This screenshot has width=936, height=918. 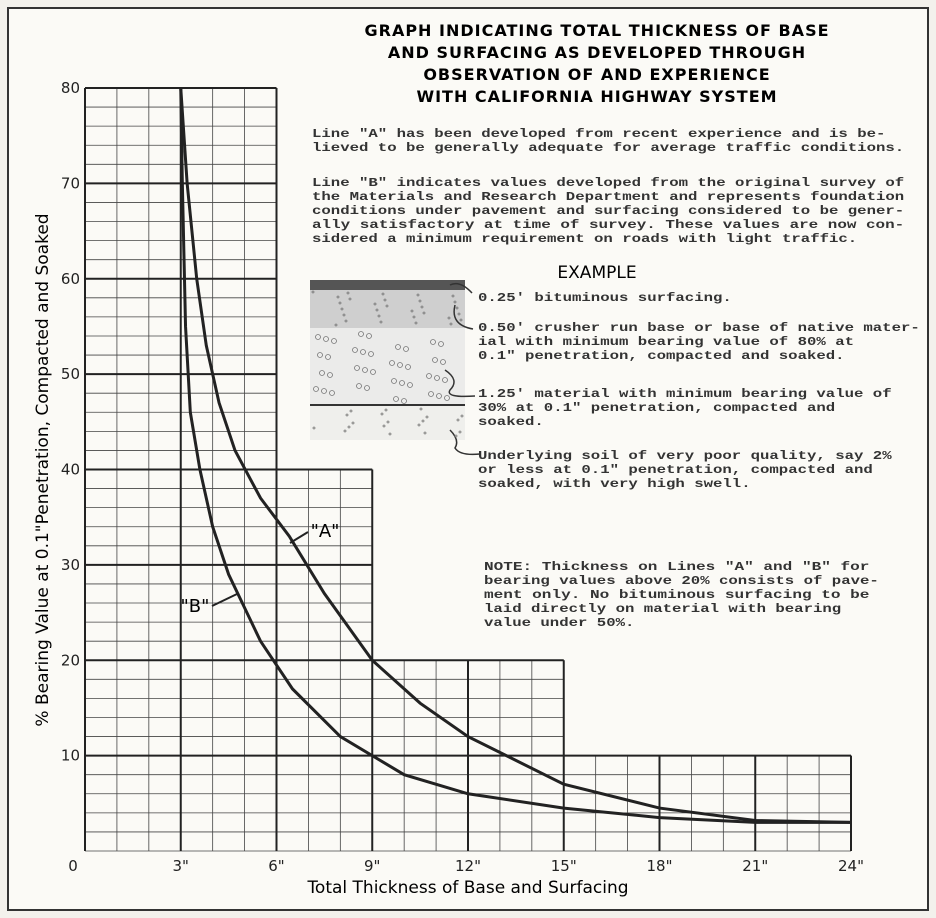 What do you see at coordinates (181, 866) in the screenshot?
I see `x-tick-label: 3"` at bounding box center [181, 866].